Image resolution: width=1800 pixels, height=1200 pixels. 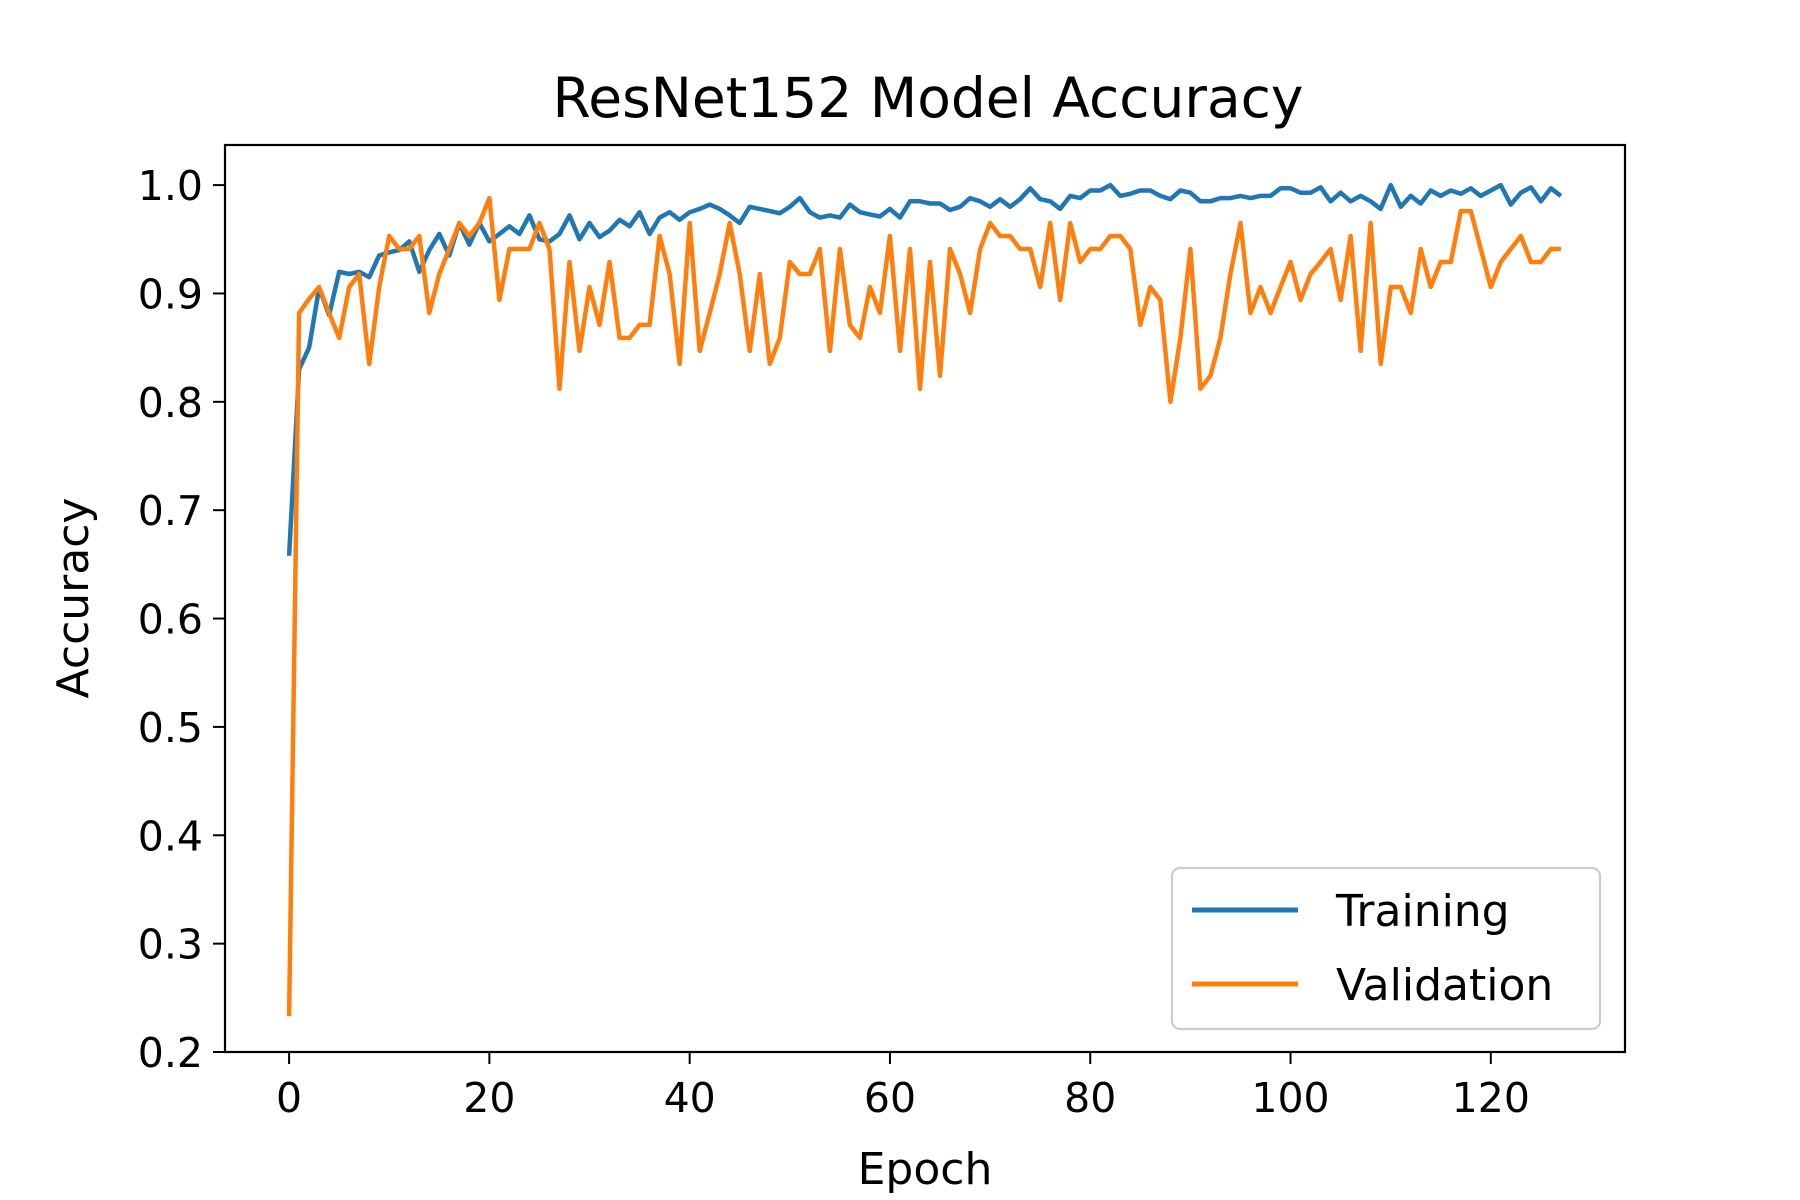 I want to click on legend-label-validation: Validation, so click(x=1444, y=985).